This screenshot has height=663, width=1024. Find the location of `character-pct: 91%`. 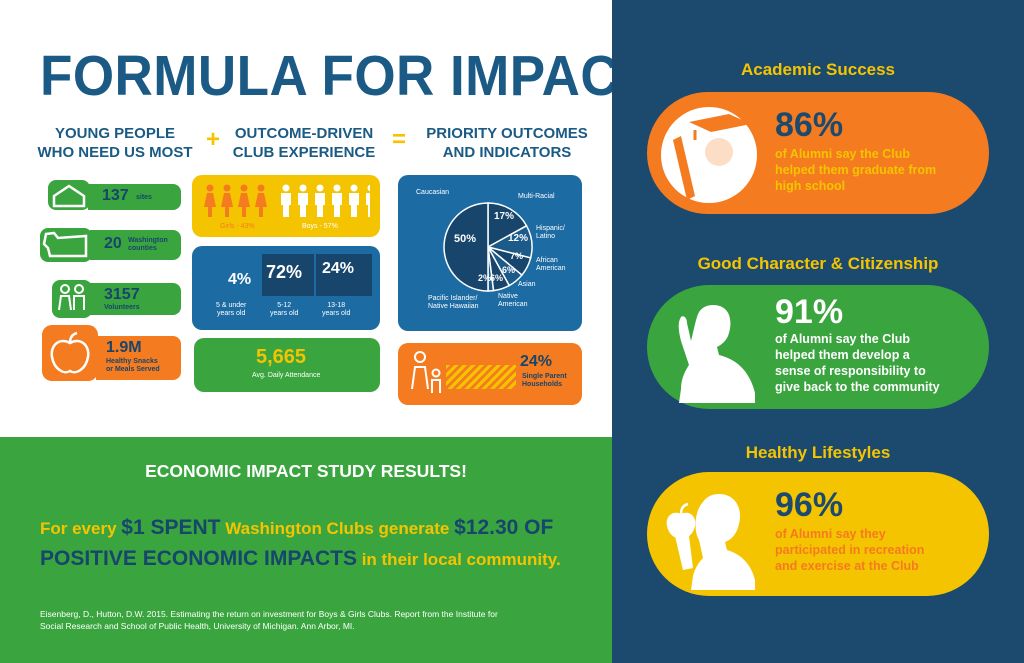

character-pct: 91% is located at coordinates (809, 312).